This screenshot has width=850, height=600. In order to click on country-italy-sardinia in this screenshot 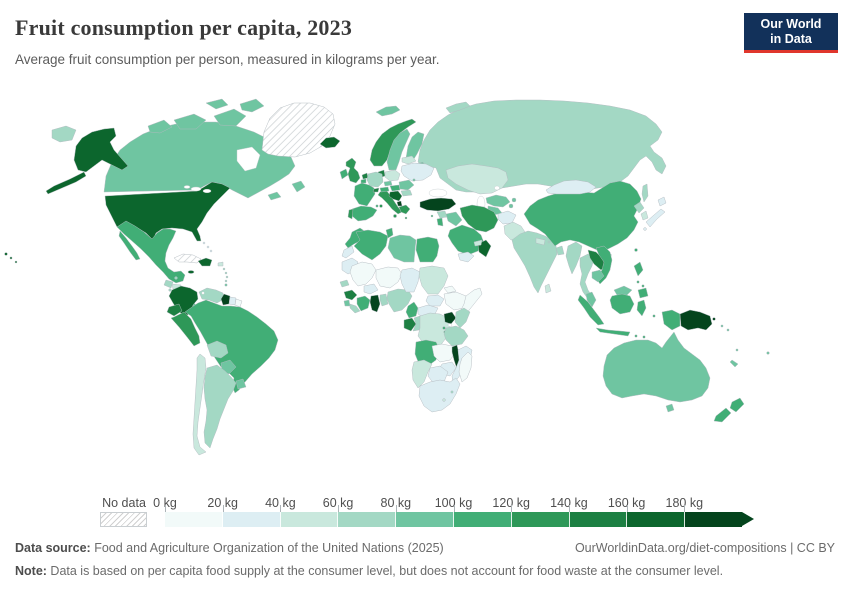, I will do `click(381, 206)`.